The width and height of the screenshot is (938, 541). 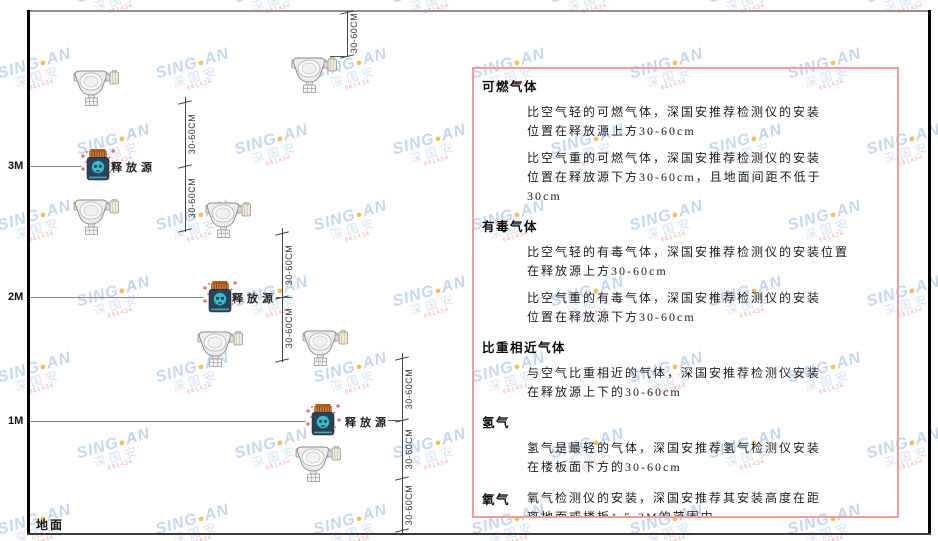 I want to click on release-source-icon-3m, so click(x=98, y=167).